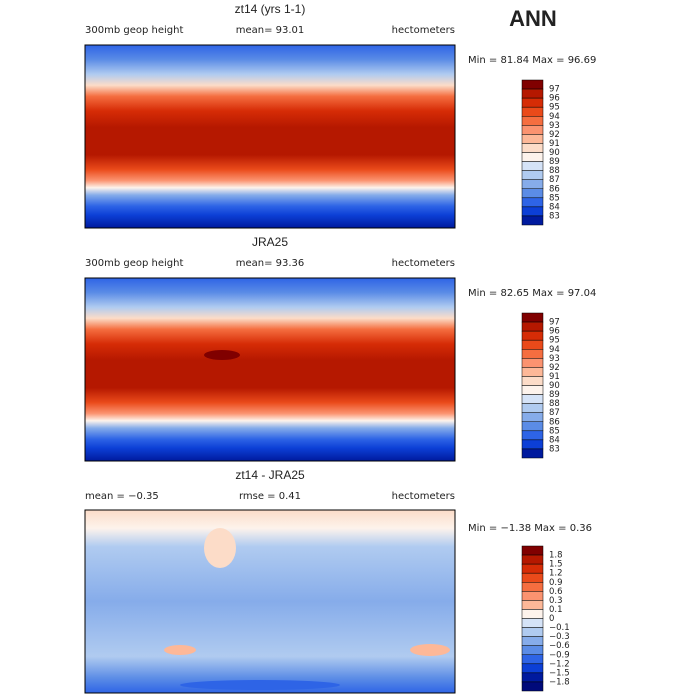  I want to click on panel-title: zt14 (yrs 1-1), so click(270, 9).